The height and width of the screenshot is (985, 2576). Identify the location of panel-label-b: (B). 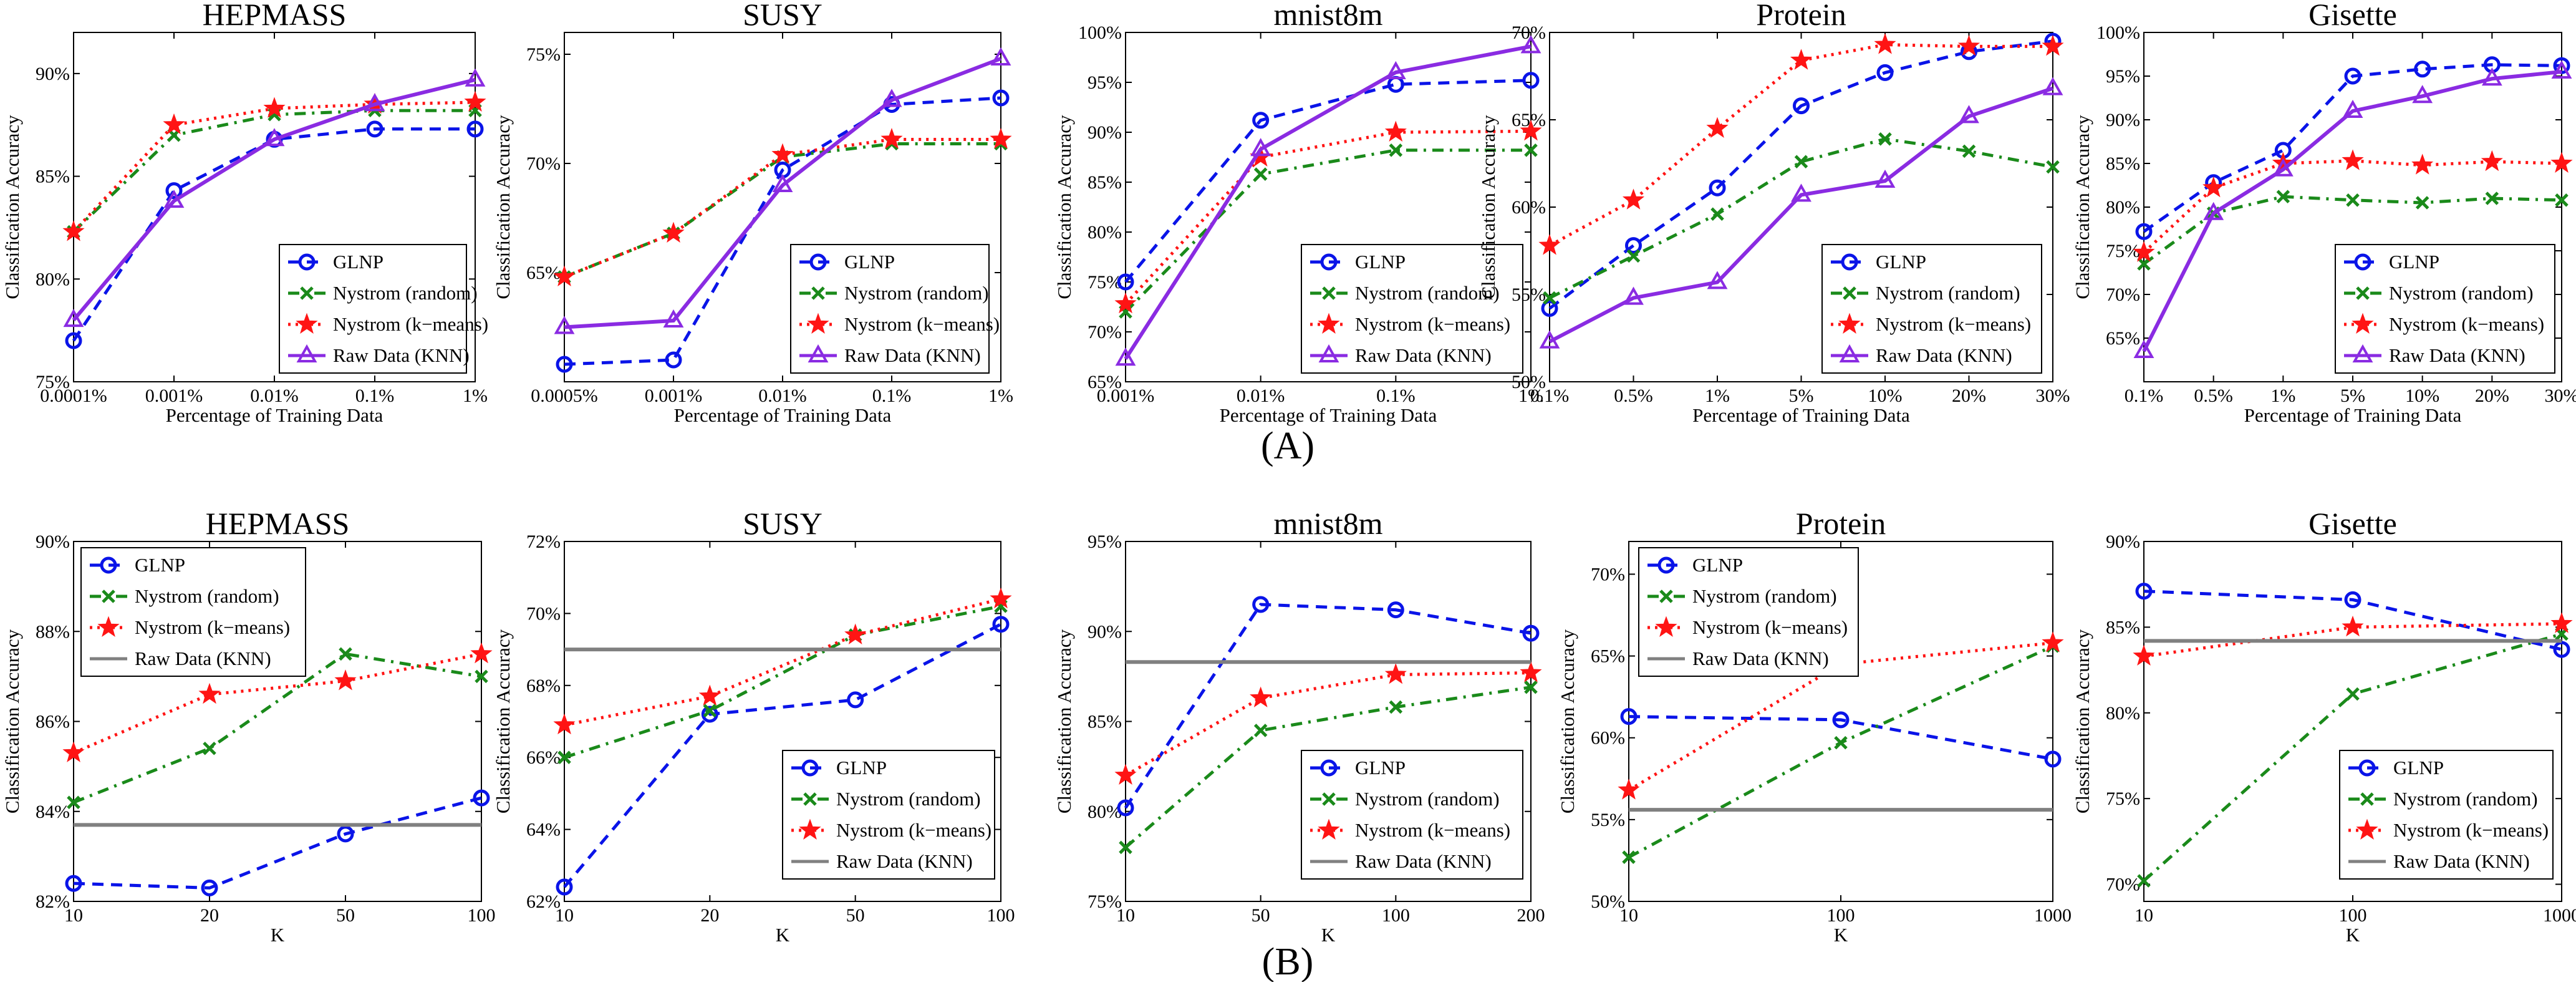
(1288, 961).